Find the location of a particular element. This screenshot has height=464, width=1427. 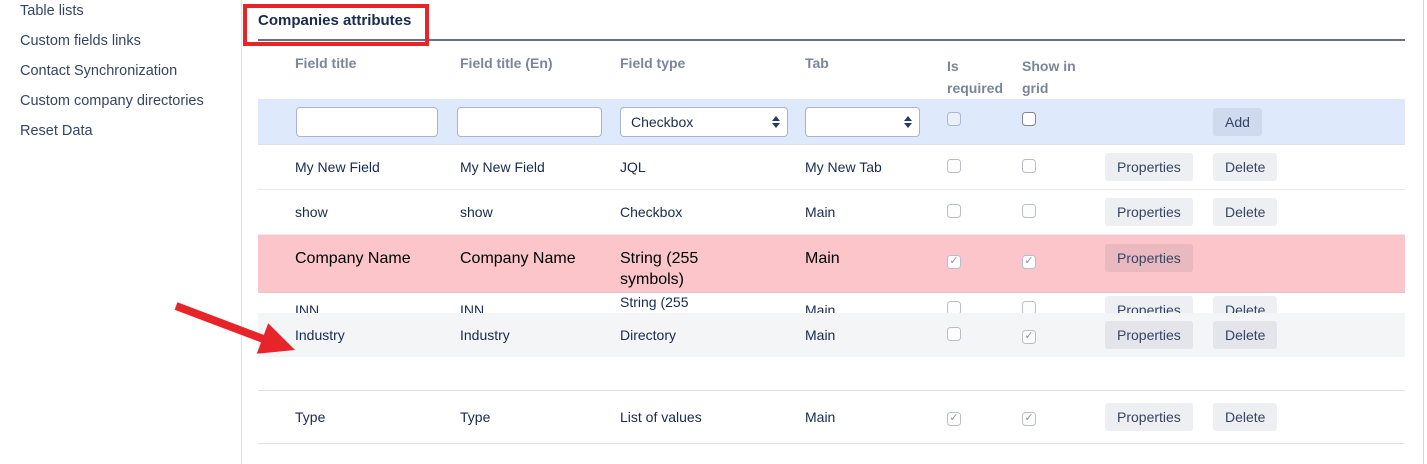

add-button: Add is located at coordinates (1237, 121).